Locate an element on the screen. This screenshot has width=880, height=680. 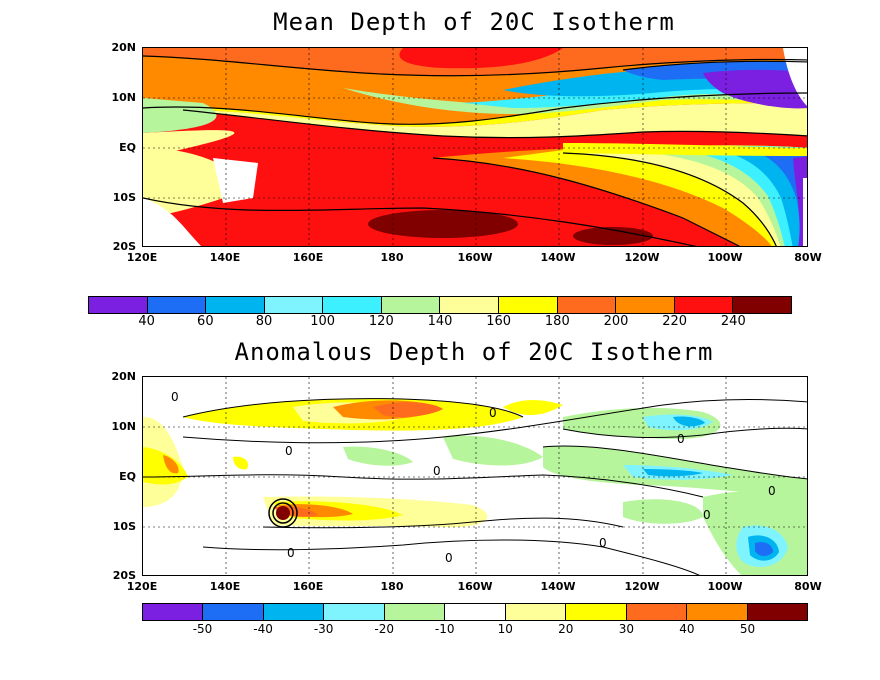
colorbar-label: 60 is located at coordinates (205, 321).